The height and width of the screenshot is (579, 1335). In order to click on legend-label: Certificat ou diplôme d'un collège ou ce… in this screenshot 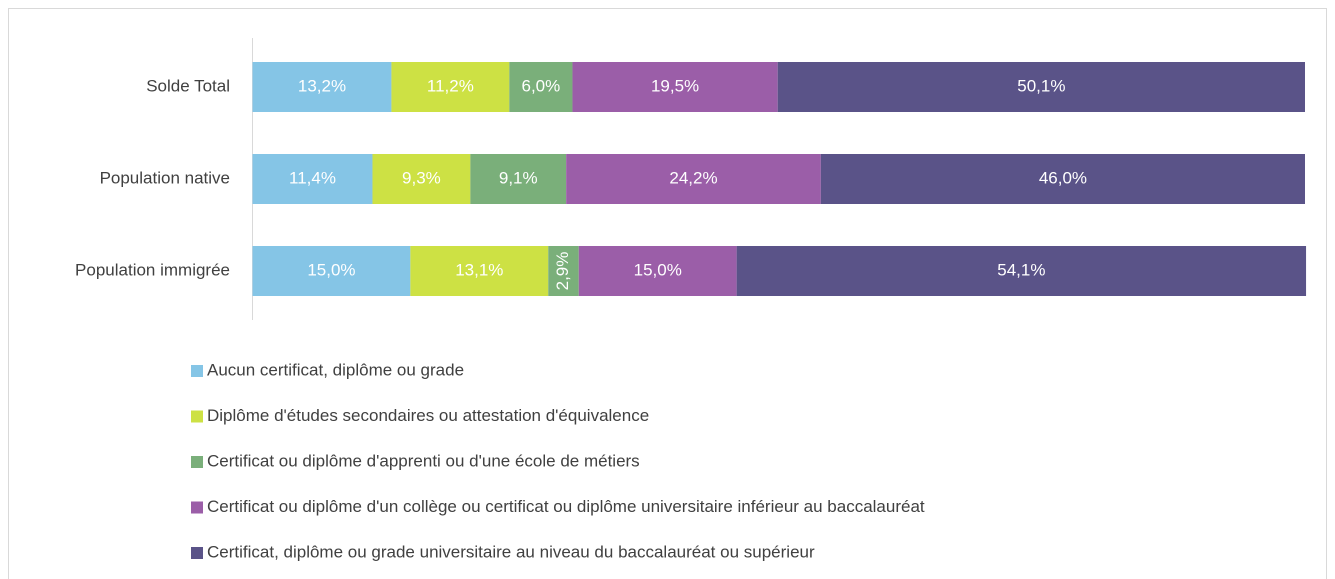, I will do `click(566, 506)`.